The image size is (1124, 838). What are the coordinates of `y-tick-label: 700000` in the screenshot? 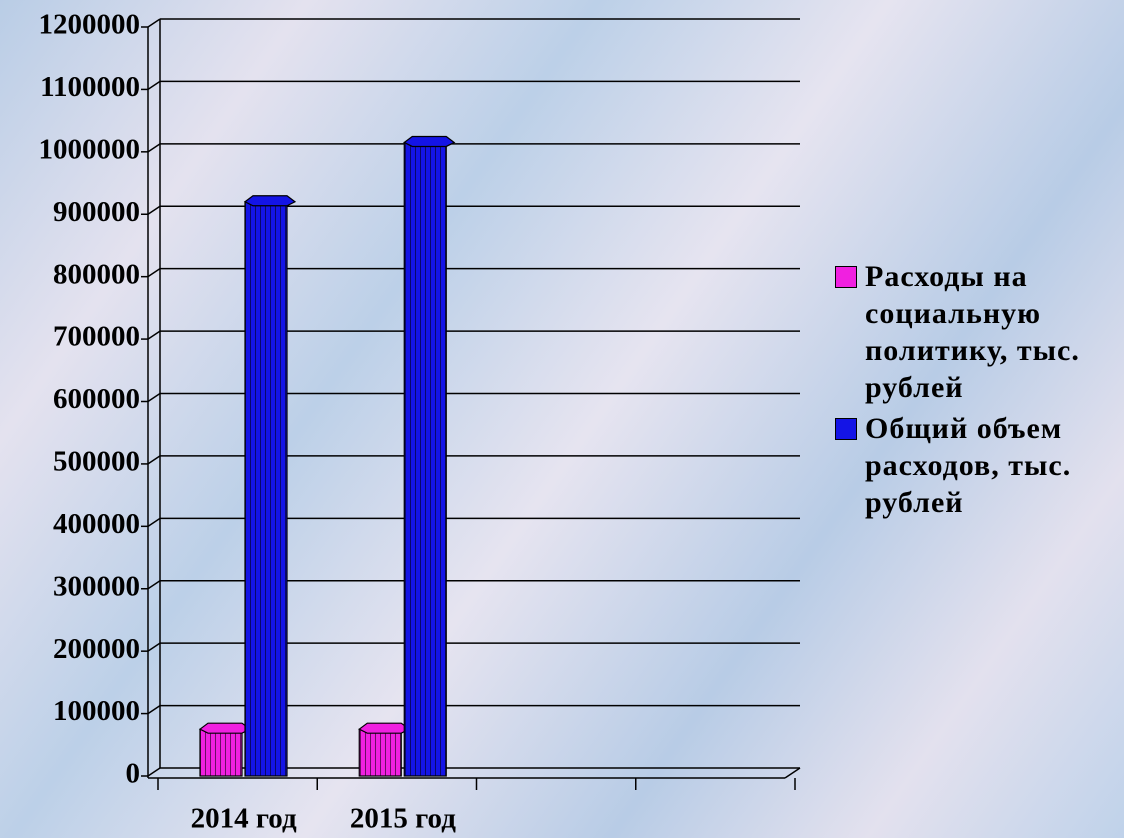 It's located at (96, 337).